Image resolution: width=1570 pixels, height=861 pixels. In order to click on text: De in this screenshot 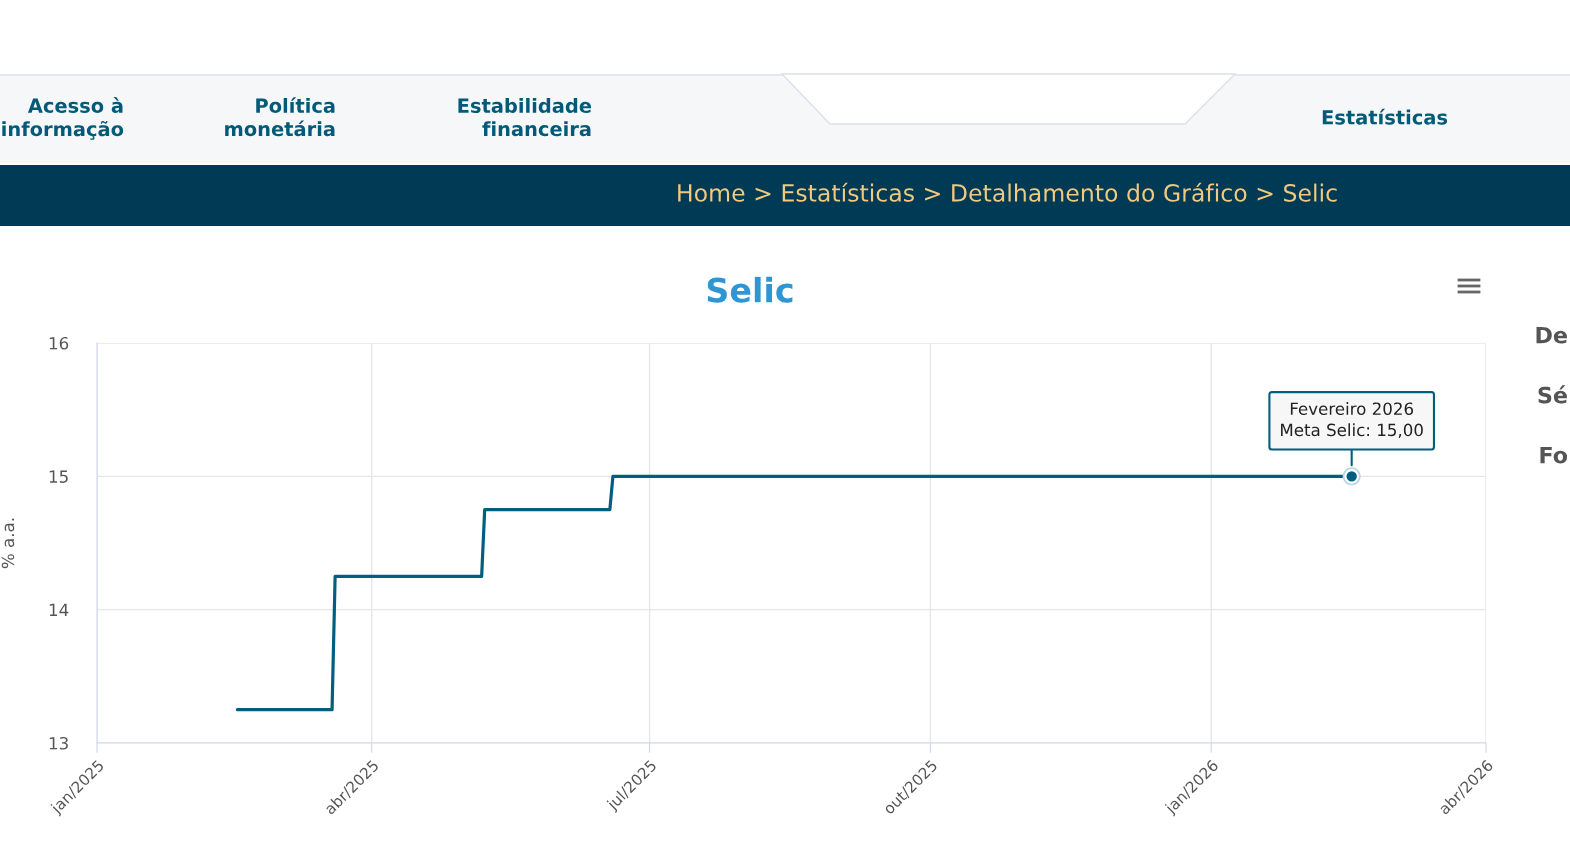, I will do `click(1551, 335)`.